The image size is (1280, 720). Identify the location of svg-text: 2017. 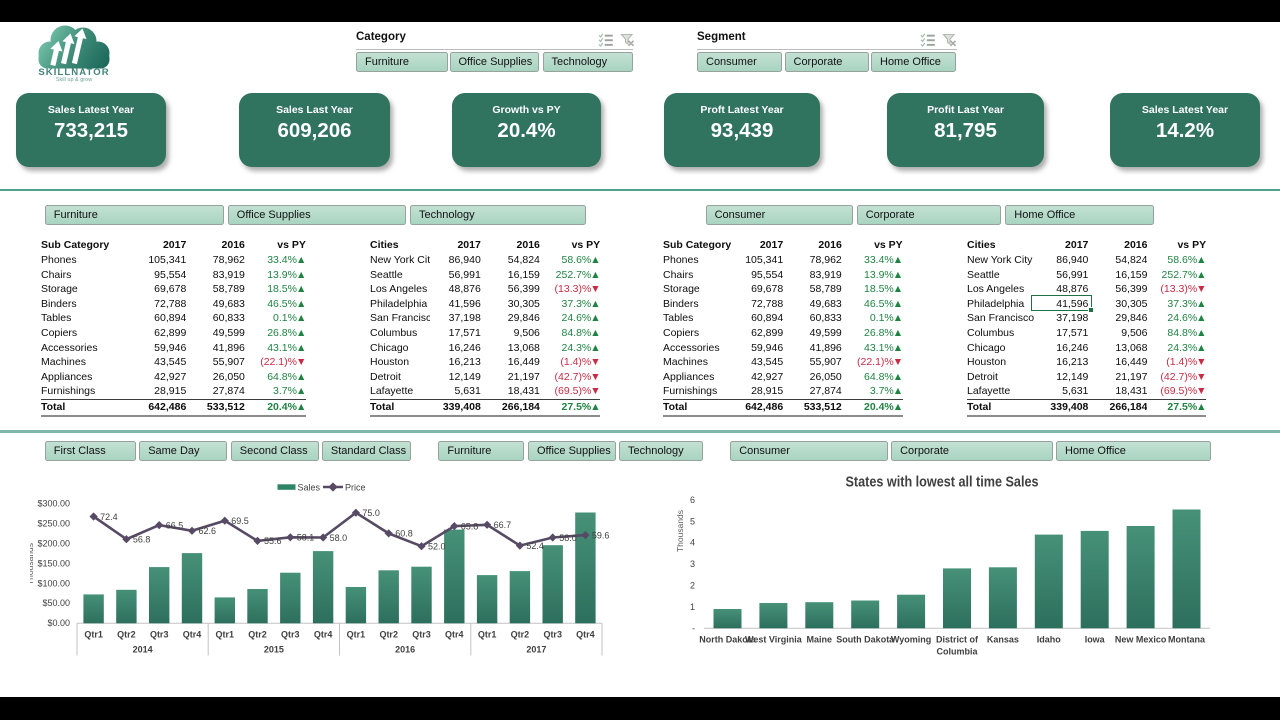
(536, 650).